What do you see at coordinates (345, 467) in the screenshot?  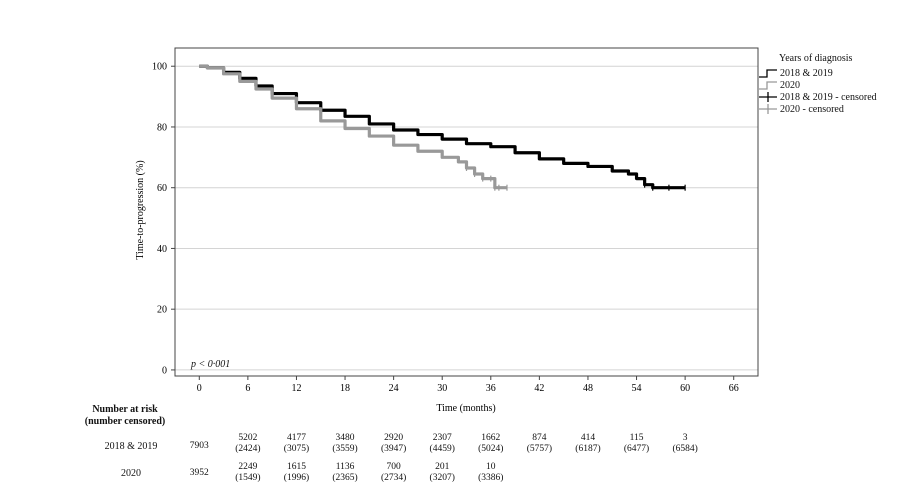 I see `risk-count: 1136` at bounding box center [345, 467].